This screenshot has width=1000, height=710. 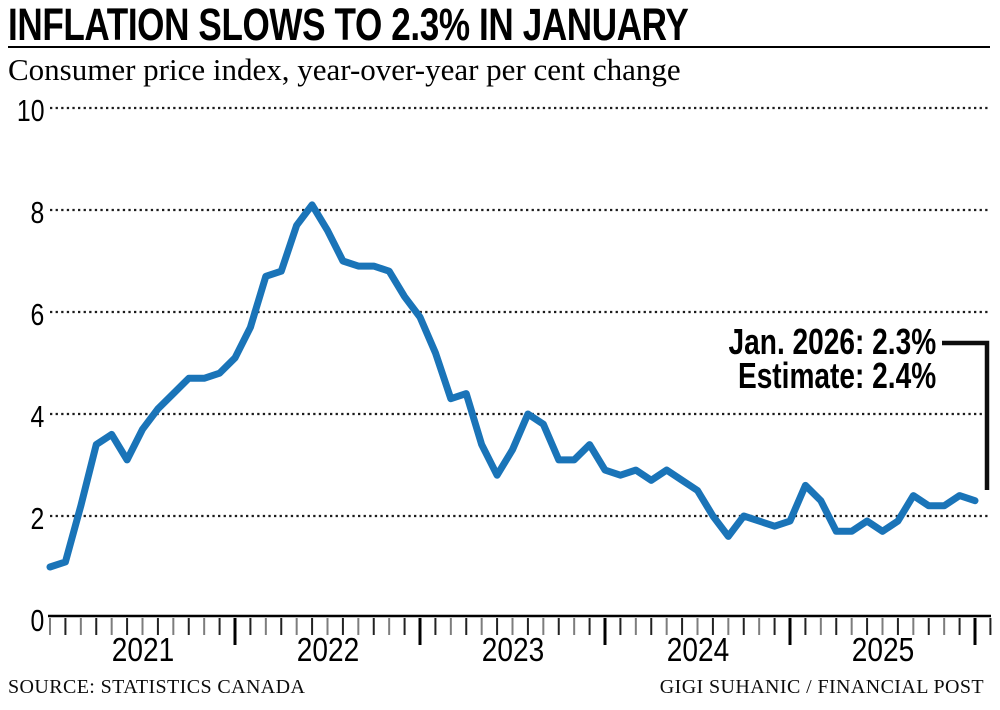 I want to click on y-axis-label-6: 6, so click(x=37, y=314).